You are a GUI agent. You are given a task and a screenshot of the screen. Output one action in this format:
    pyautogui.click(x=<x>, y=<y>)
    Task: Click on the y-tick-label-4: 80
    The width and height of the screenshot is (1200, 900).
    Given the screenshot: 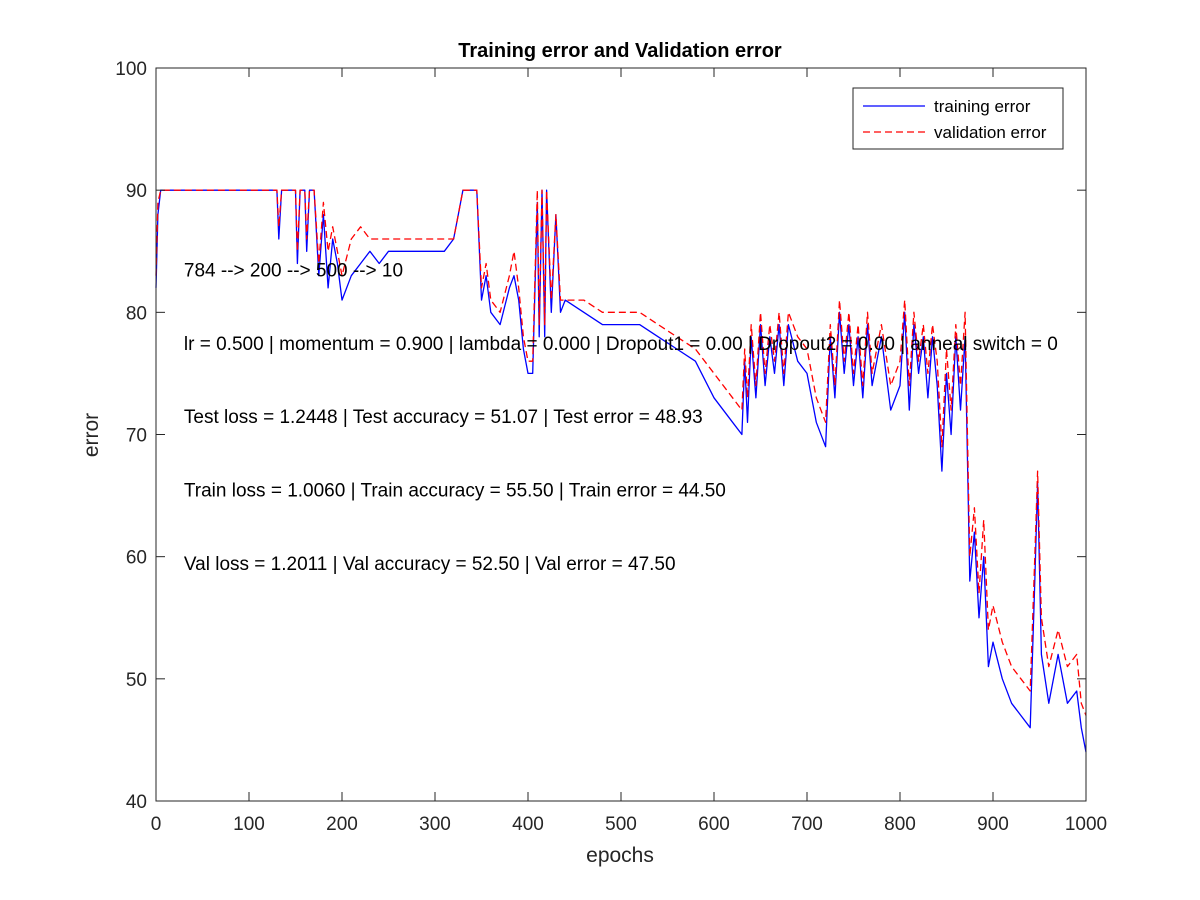 What is the action you would take?
    pyautogui.click(x=136, y=313)
    